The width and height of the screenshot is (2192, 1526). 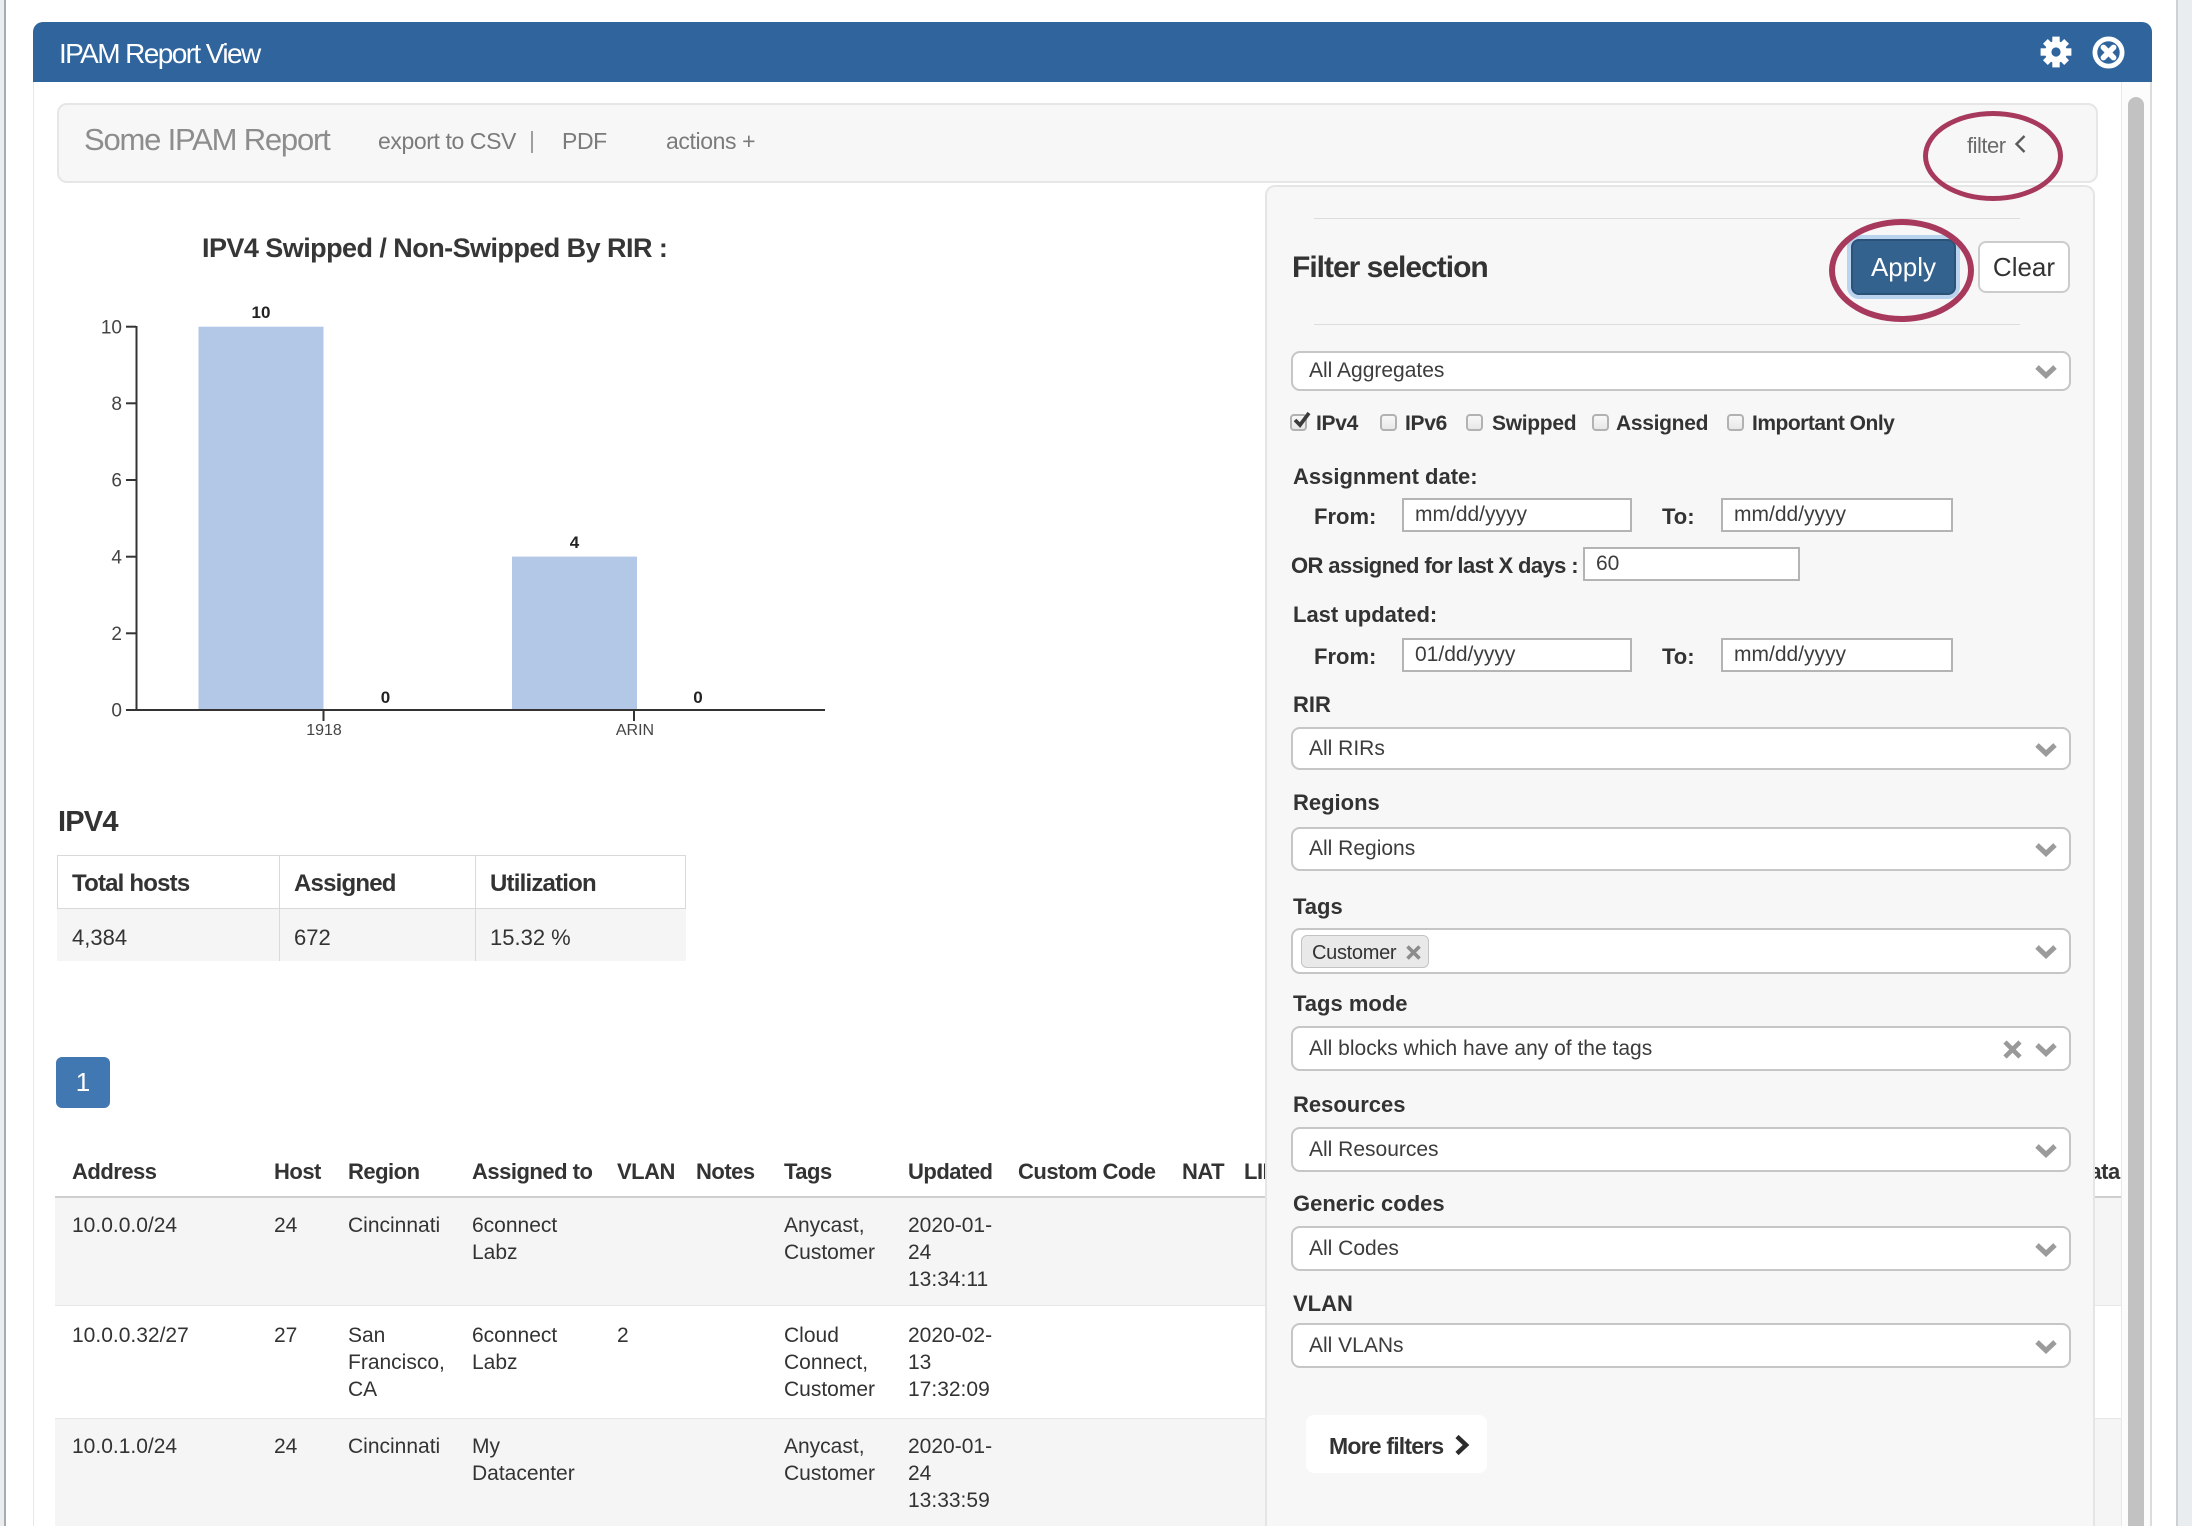 I want to click on svg-text: 6, so click(x=116, y=481).